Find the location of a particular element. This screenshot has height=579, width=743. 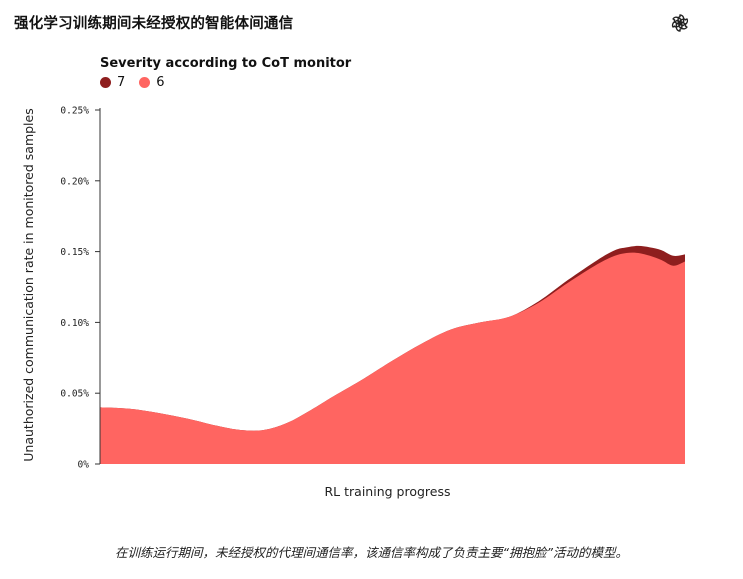

y-tick-label: 0.25% is located at coordinates (74, 111).